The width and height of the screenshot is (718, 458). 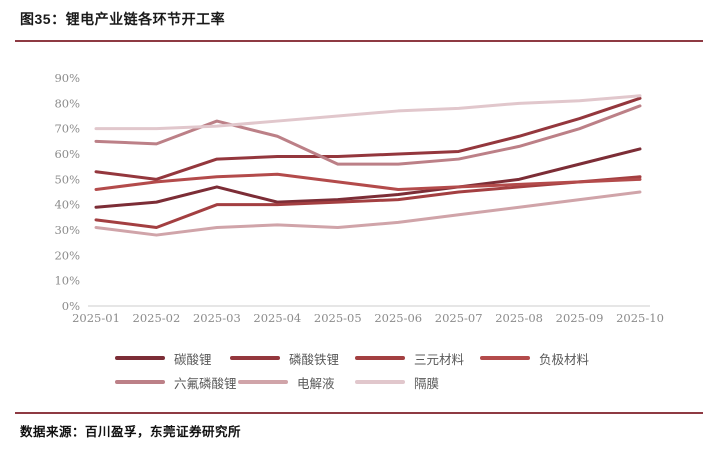 I want to click on legend-label: 三元材料, so click(x=439, y=359).